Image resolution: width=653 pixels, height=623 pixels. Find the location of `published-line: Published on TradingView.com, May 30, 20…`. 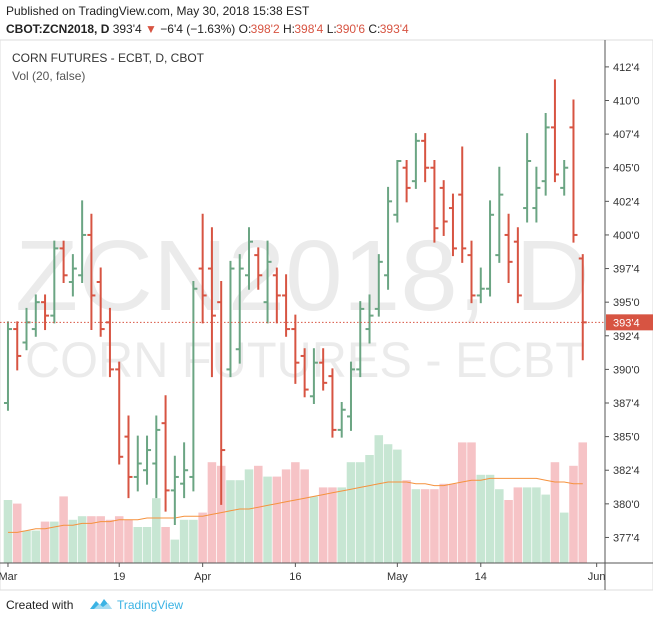

published-line: Published on TradingView.com, May 30, 20… is located at coordinates (158, 11).